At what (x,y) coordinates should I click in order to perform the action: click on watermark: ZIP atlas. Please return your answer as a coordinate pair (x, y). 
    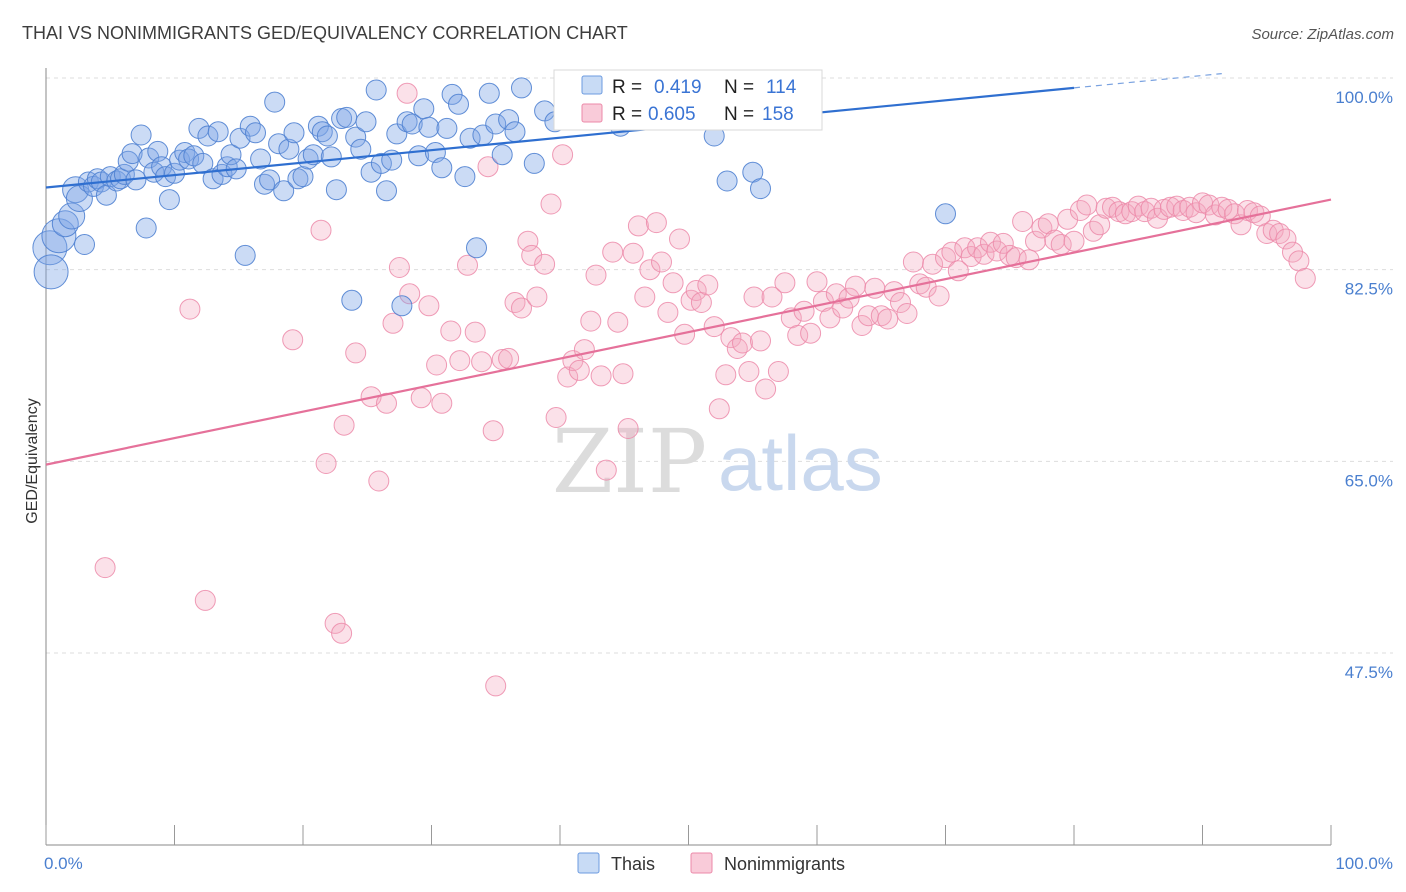
    Looking at the image, I should click on (717, 461).